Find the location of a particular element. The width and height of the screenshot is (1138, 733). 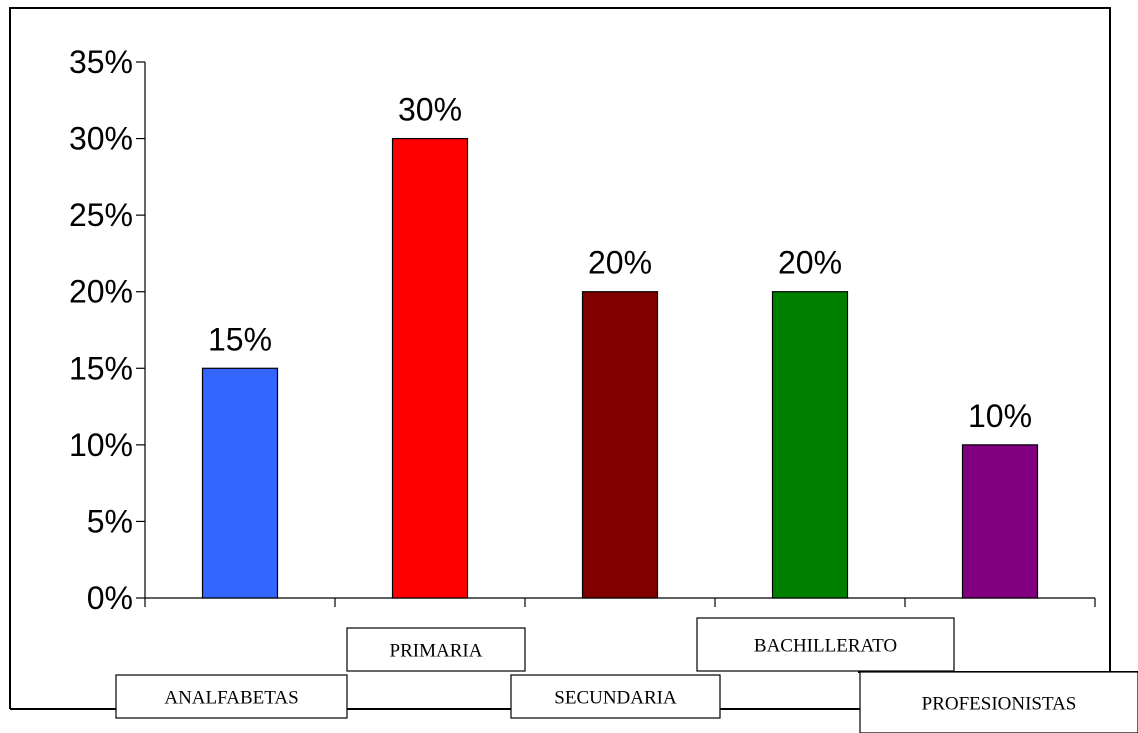

category-label-text: ANALFABETAS is located at coordinates (231, 698).